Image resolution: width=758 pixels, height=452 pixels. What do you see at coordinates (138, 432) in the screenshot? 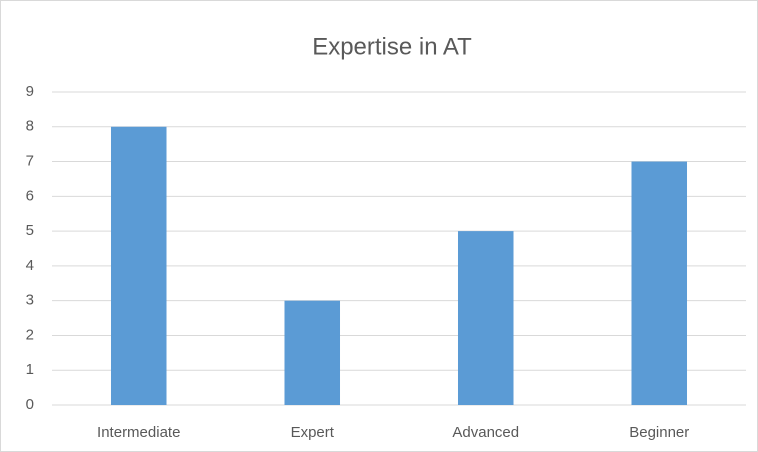
I see `x-tick-label: Intermediate` at bounding box center [138, 432].